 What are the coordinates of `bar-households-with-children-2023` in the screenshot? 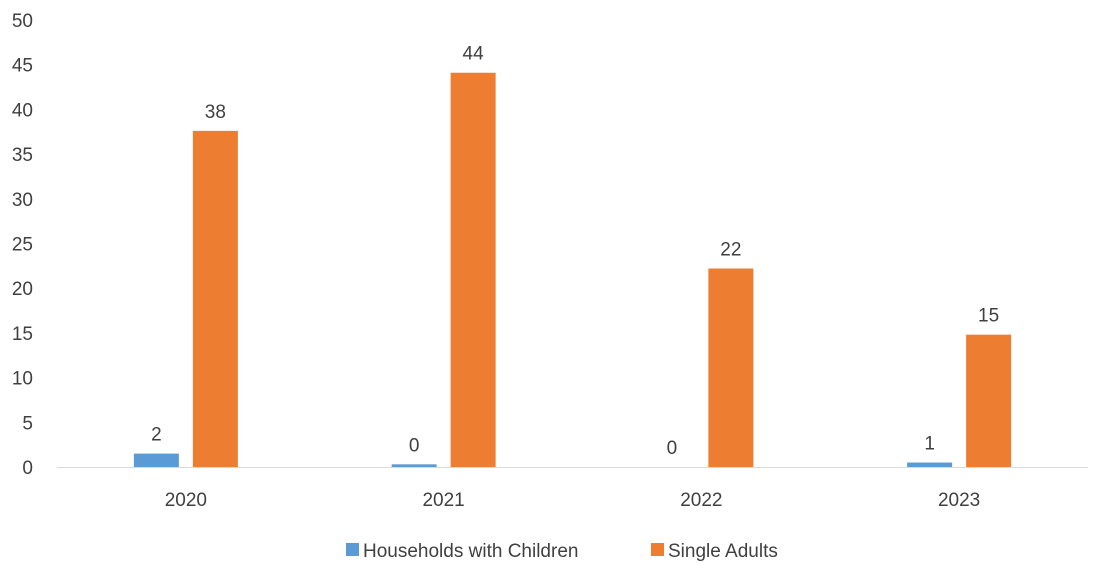 It's located at (930, 464).